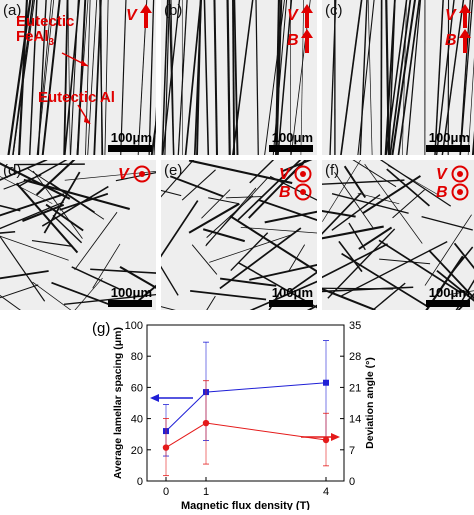 The image size is (474, 515). What do you see at coordinates (352, 451) in the screenshot?
I see `y-right-tick-label: 7` at bounding box center [352, 451].